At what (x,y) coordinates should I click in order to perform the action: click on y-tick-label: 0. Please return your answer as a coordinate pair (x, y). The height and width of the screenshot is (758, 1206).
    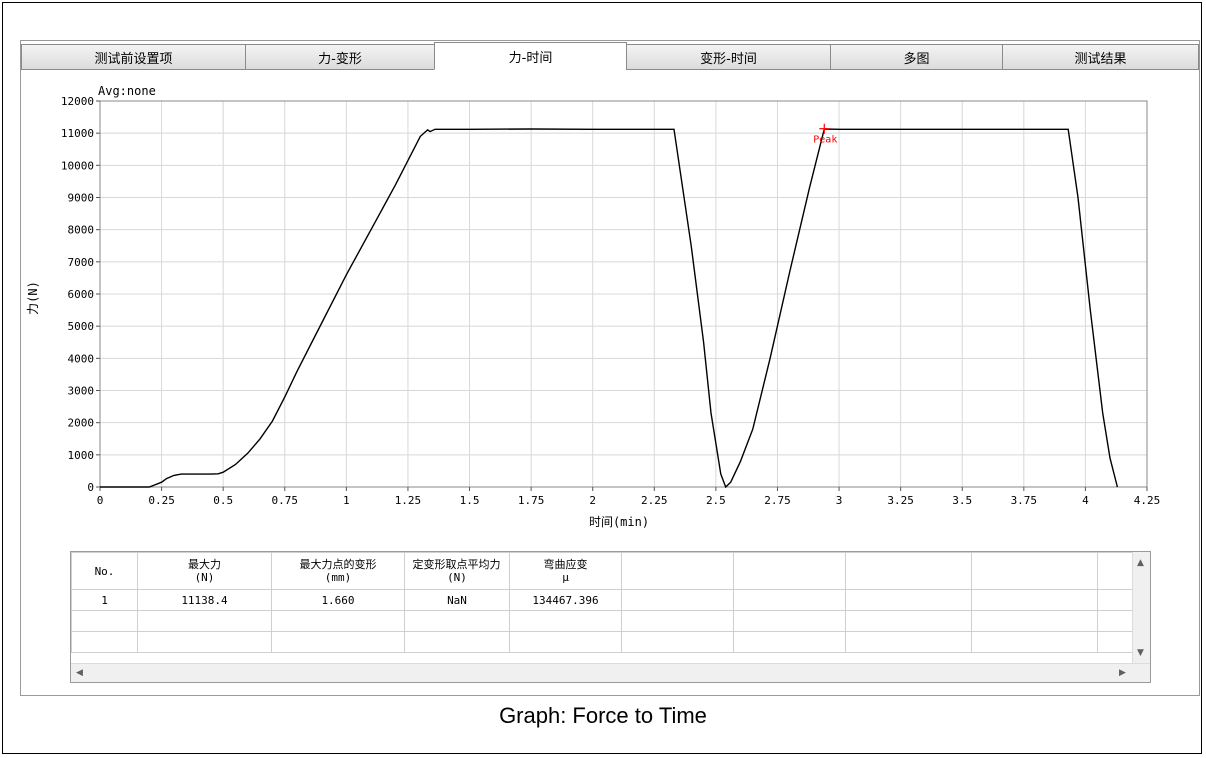
    Looking at the image, I should click on (90, 487).